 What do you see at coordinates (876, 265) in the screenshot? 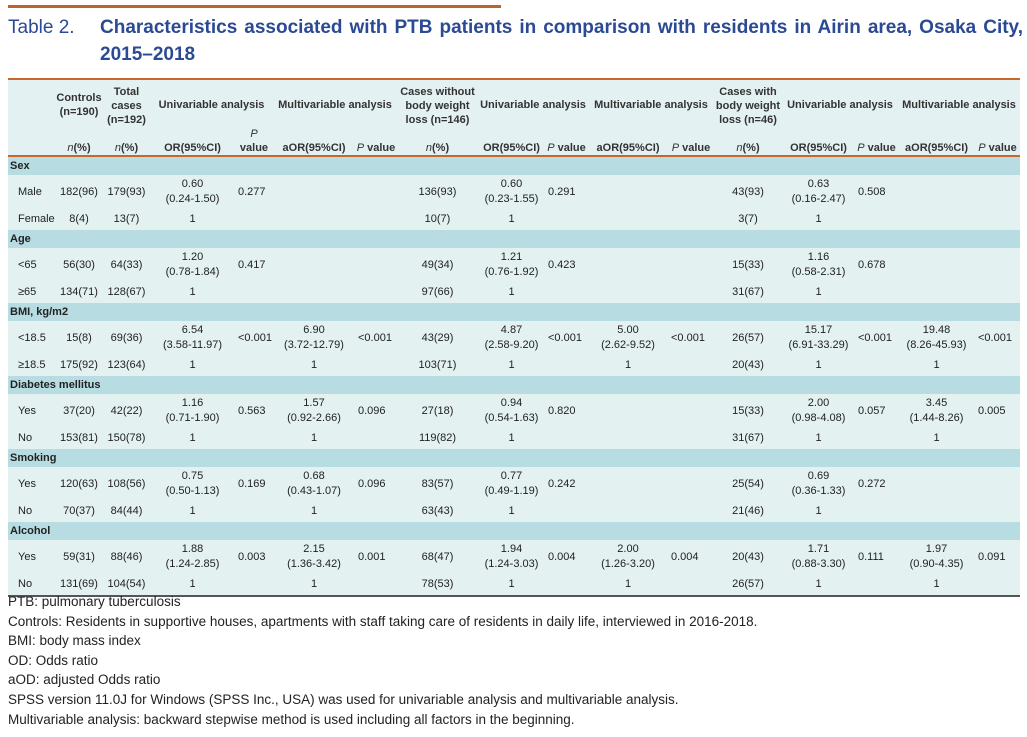
I see `p-value-cell: 0.678` at bounding box center [876, 265].